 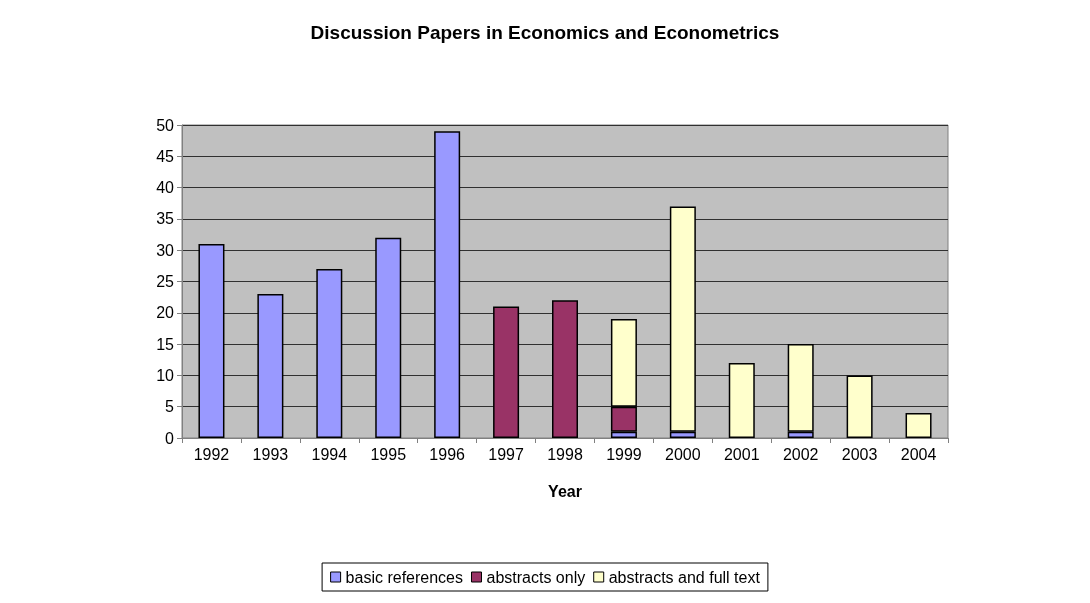 I want to click on x-tick-label: 2004, so click(x=918, y=454).